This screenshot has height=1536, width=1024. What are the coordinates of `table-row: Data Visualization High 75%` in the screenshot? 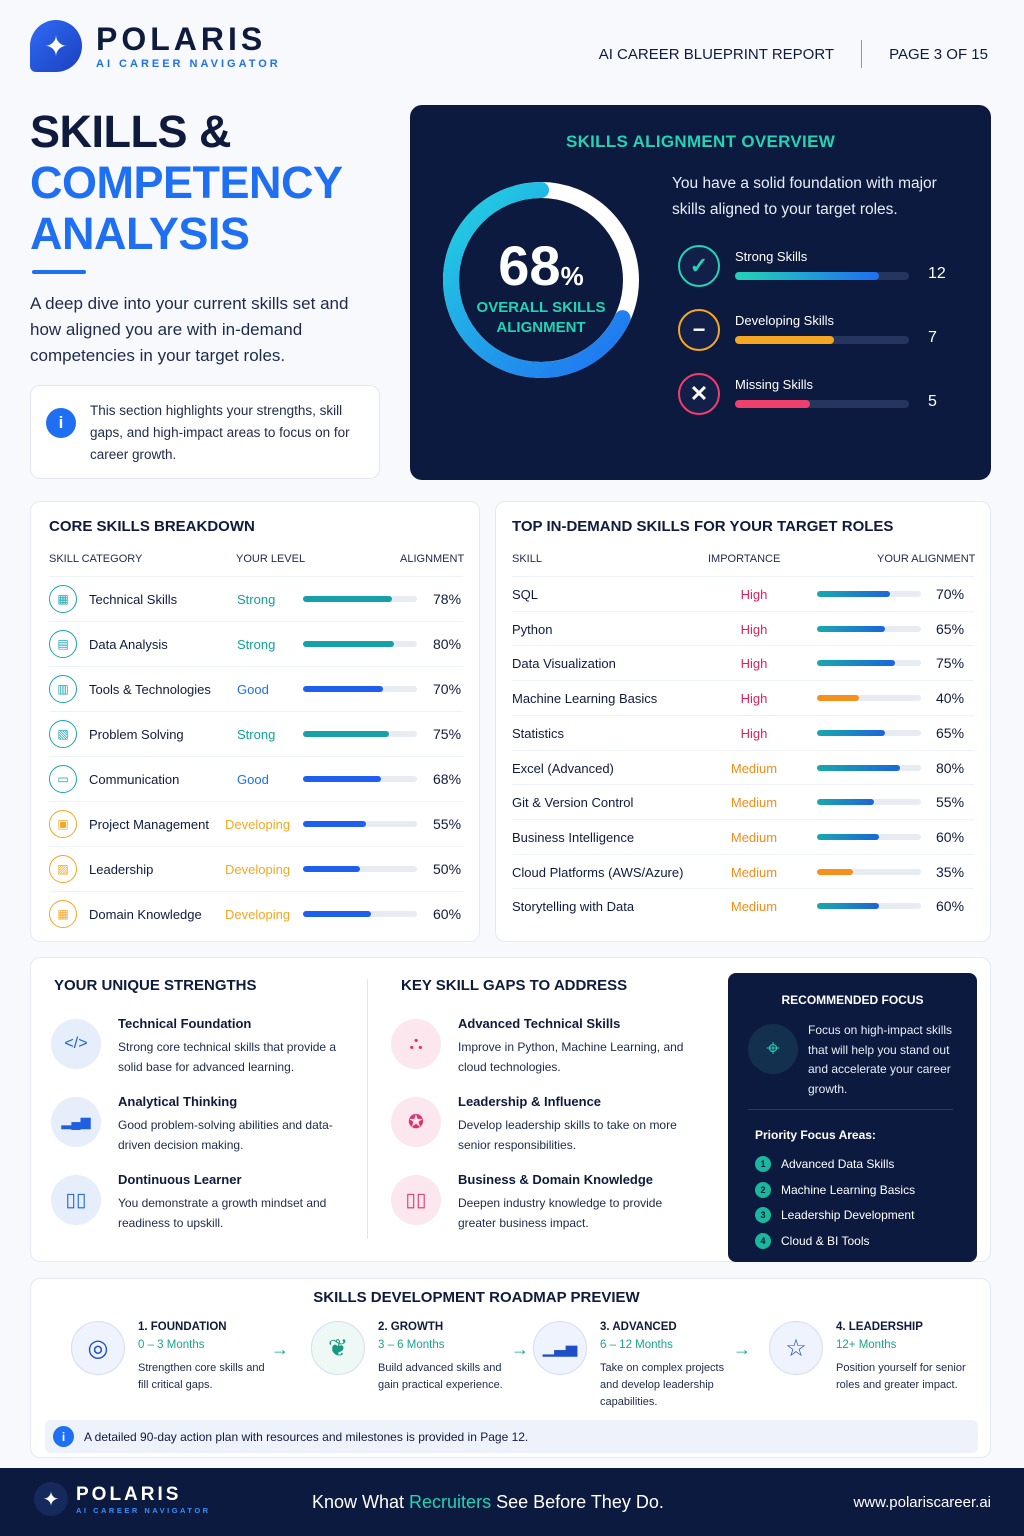 It's located at (743, 662).